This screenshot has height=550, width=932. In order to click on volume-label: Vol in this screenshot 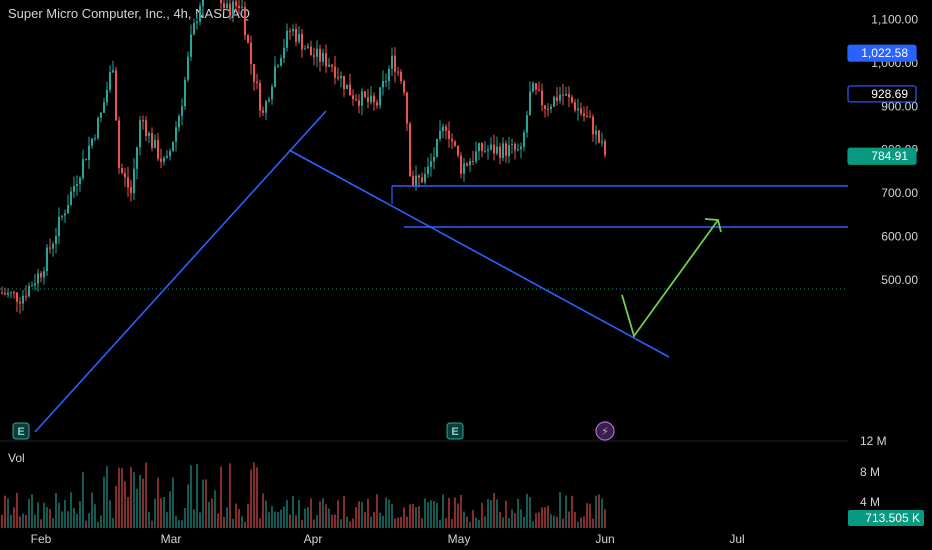, I will do `click(16, 458)`.